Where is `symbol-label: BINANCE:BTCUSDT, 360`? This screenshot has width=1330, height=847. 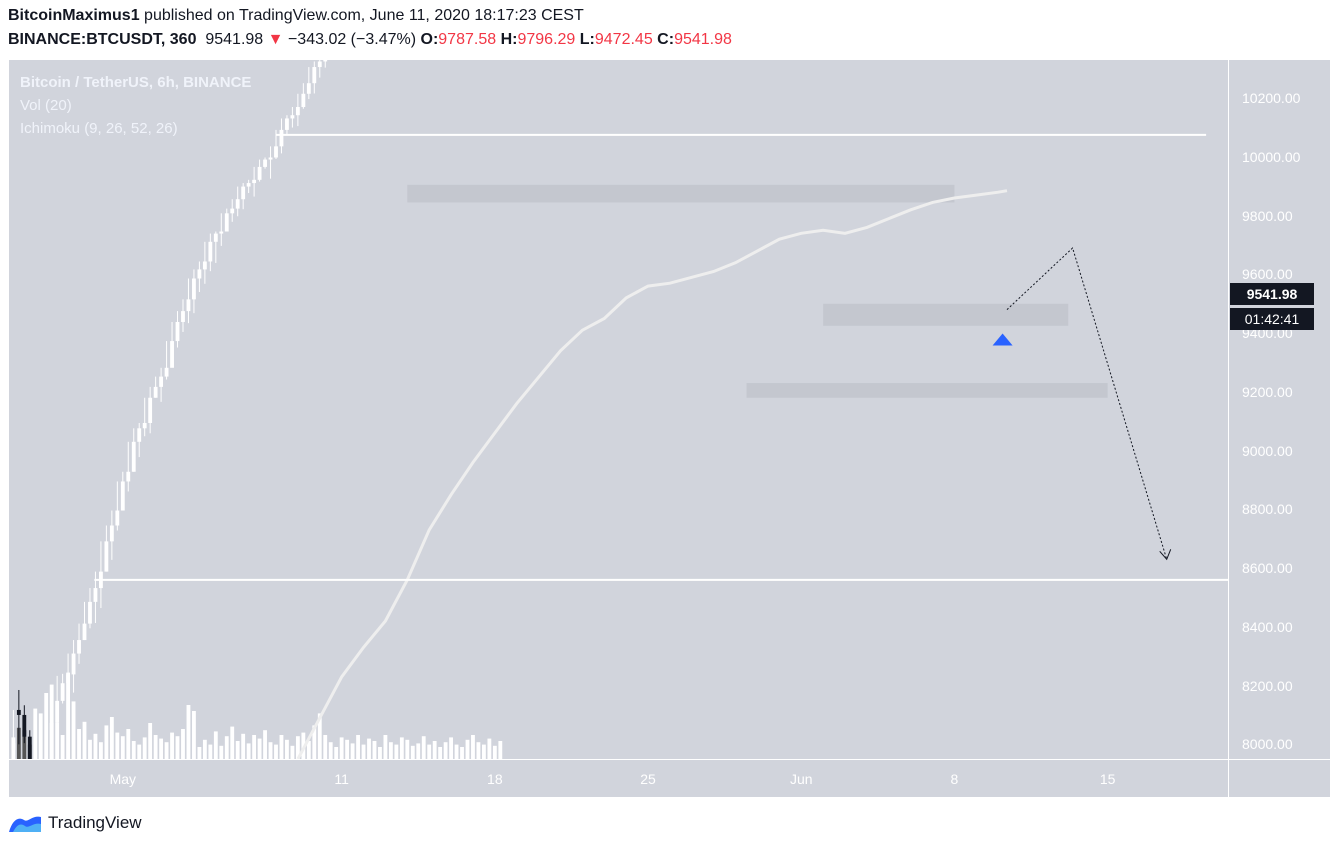
symbol-label: BINANCE:BTCUSDT, 360 is located at coordinates (102, 39).